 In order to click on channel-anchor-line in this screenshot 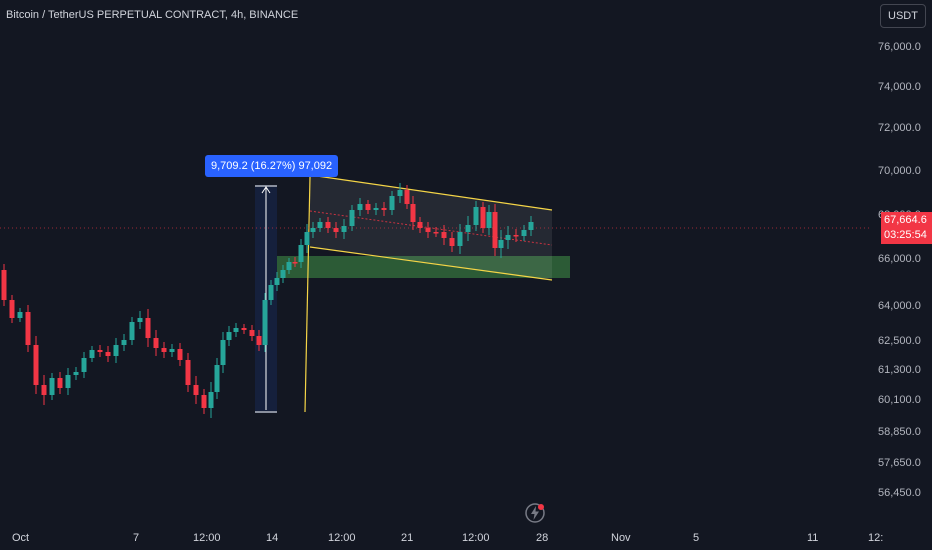, I will do `click(307, 294)`.